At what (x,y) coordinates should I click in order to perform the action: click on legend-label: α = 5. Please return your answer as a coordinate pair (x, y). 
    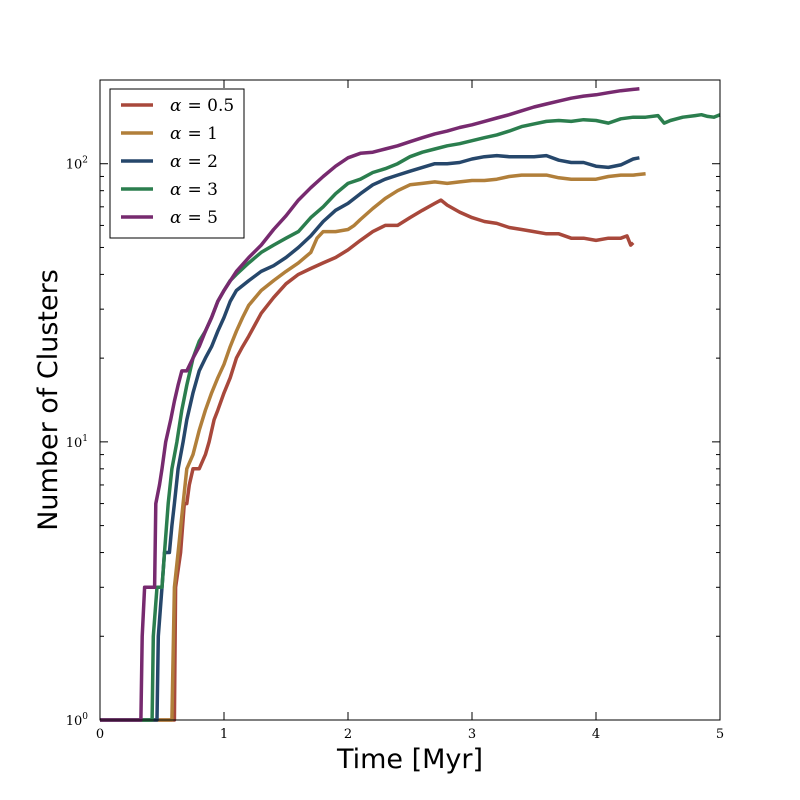
    Looking at the image, I should click on (194, 218).